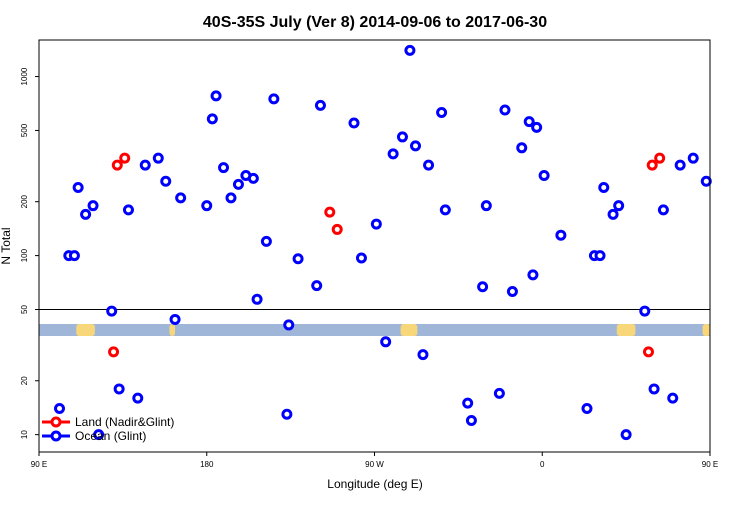 The width and height of the screenshot is (750, 505). I want to click on ocean-band, so click(374, 330).